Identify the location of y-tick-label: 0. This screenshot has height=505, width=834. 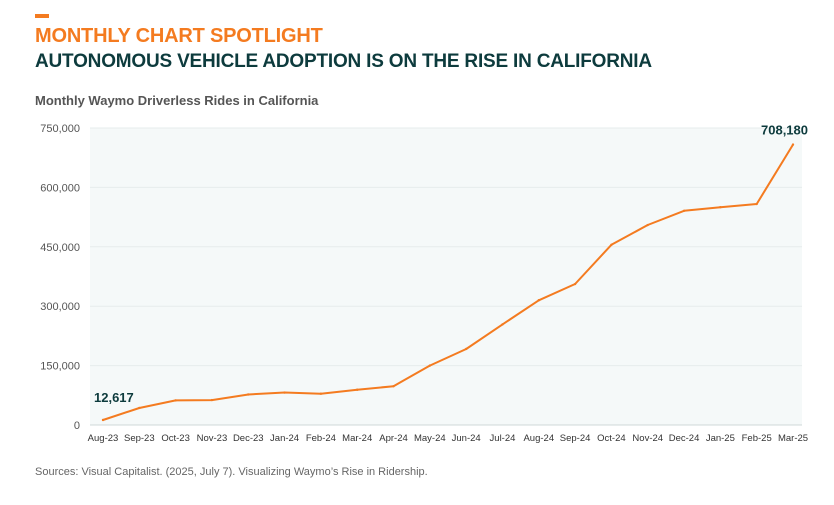
(77, 426).